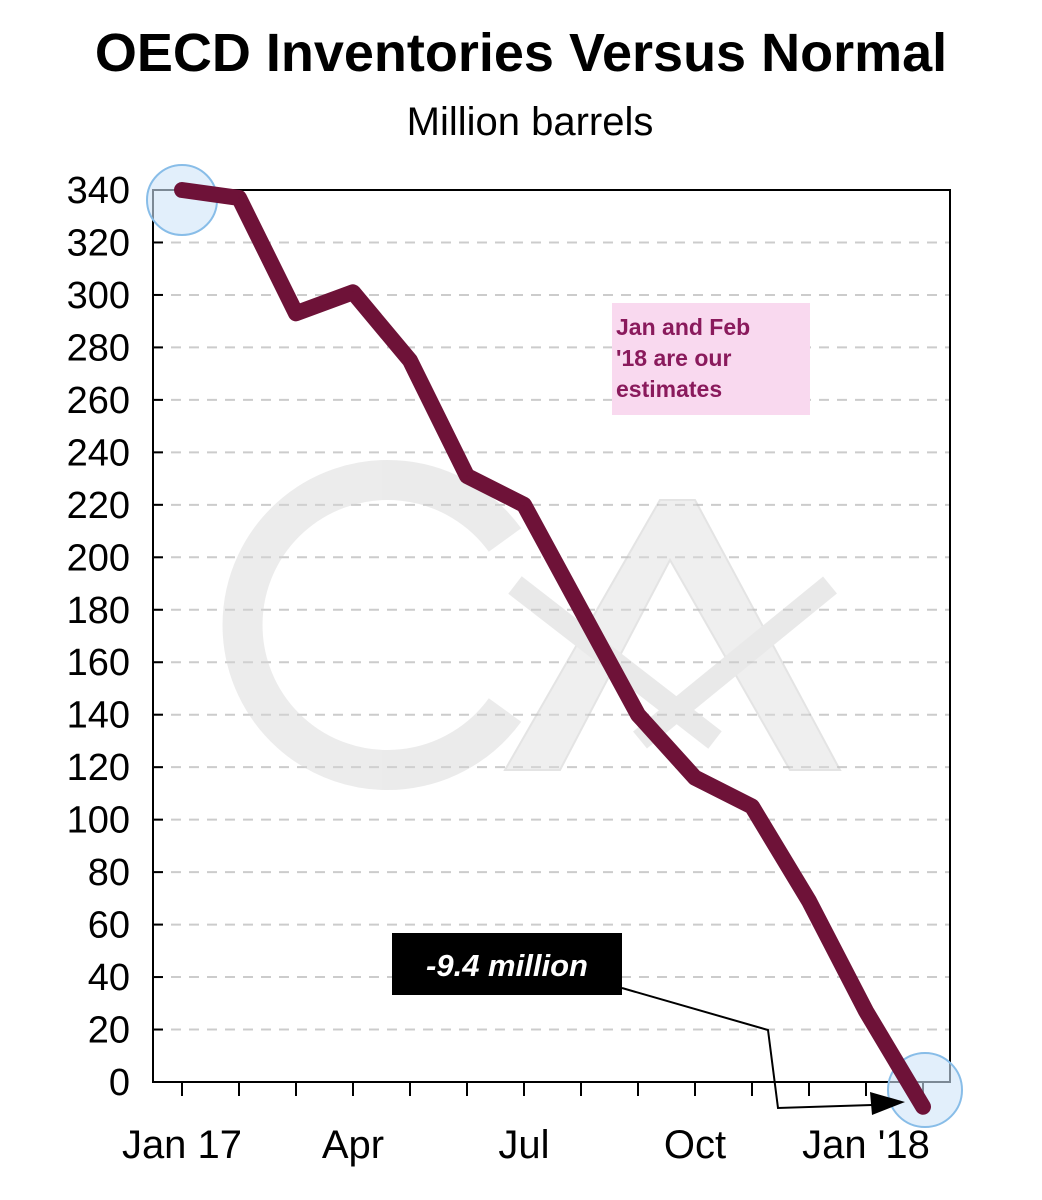 Image resolution: width=1042 pixels, height=1200 pixels. What do you see at coordinates (669, 389) in the screenshot?
I see `estimates-note-line: estimates` at bounding box center [669, 389].